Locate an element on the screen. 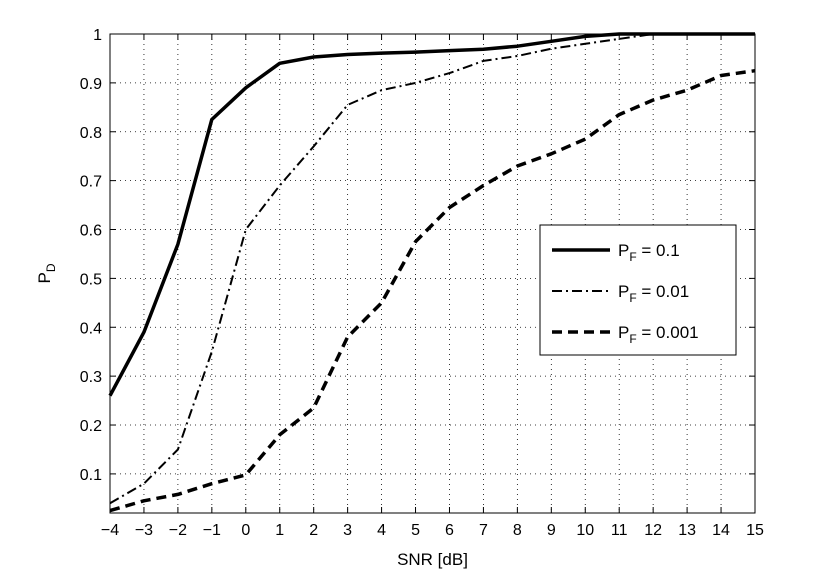  y-axis-title-sub: D is located at coordinates (51, 267).